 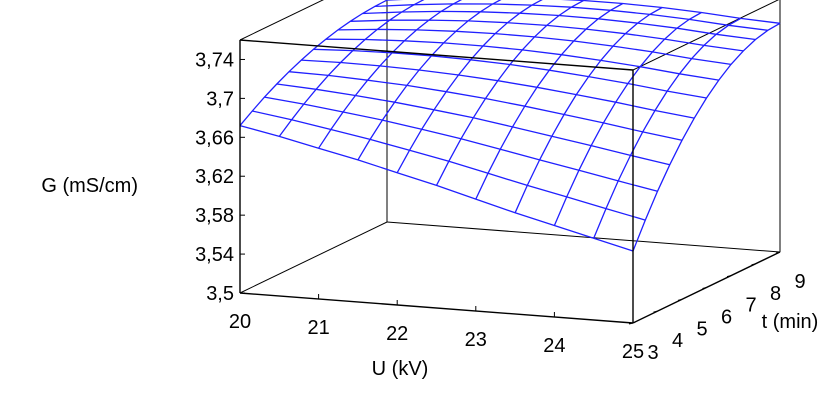 What do you see at coordinates (750, 306) in the screenshot?
I see `y-tick-label: 7` at bounding box center [750, 306].